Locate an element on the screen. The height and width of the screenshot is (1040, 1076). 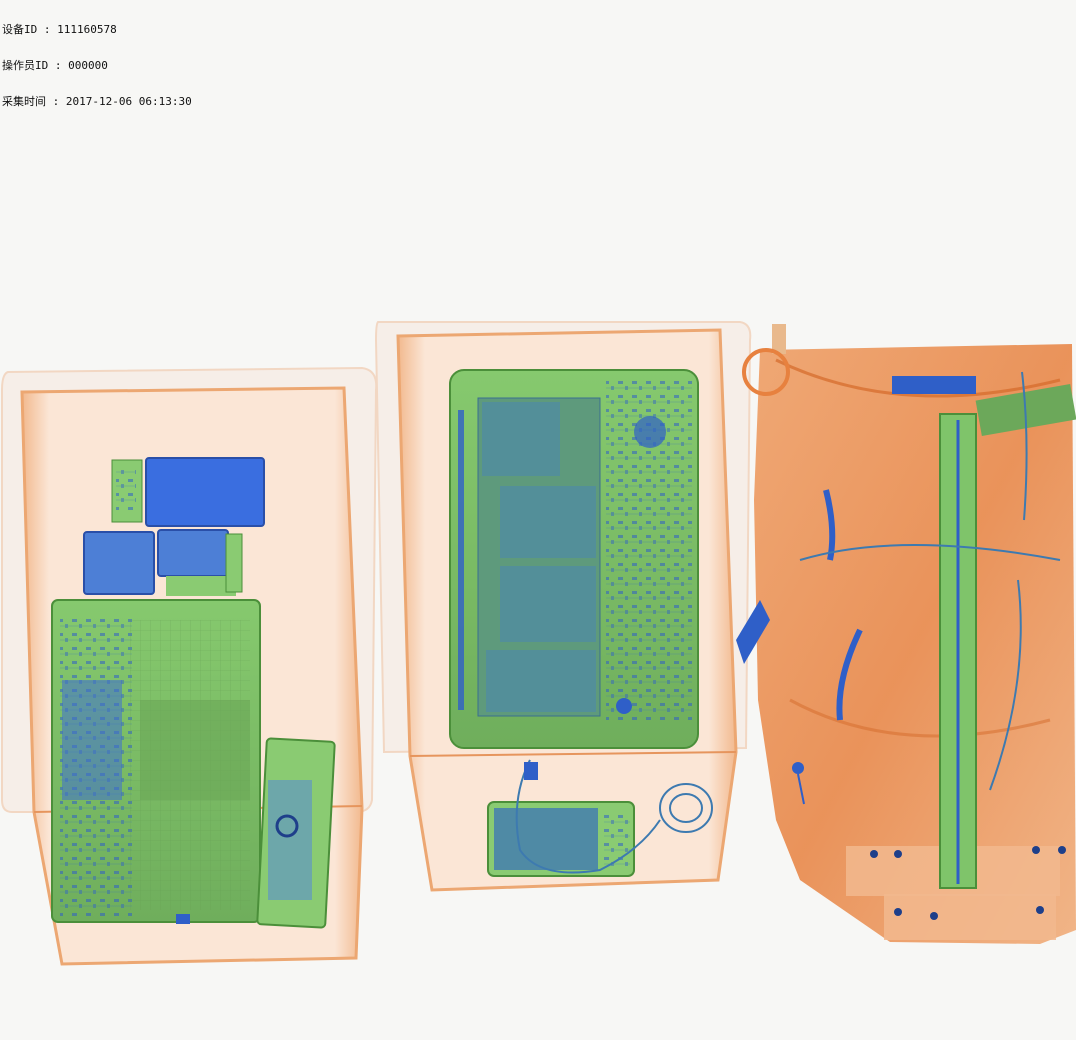
laptop-open is located at coordinates (193, 764).